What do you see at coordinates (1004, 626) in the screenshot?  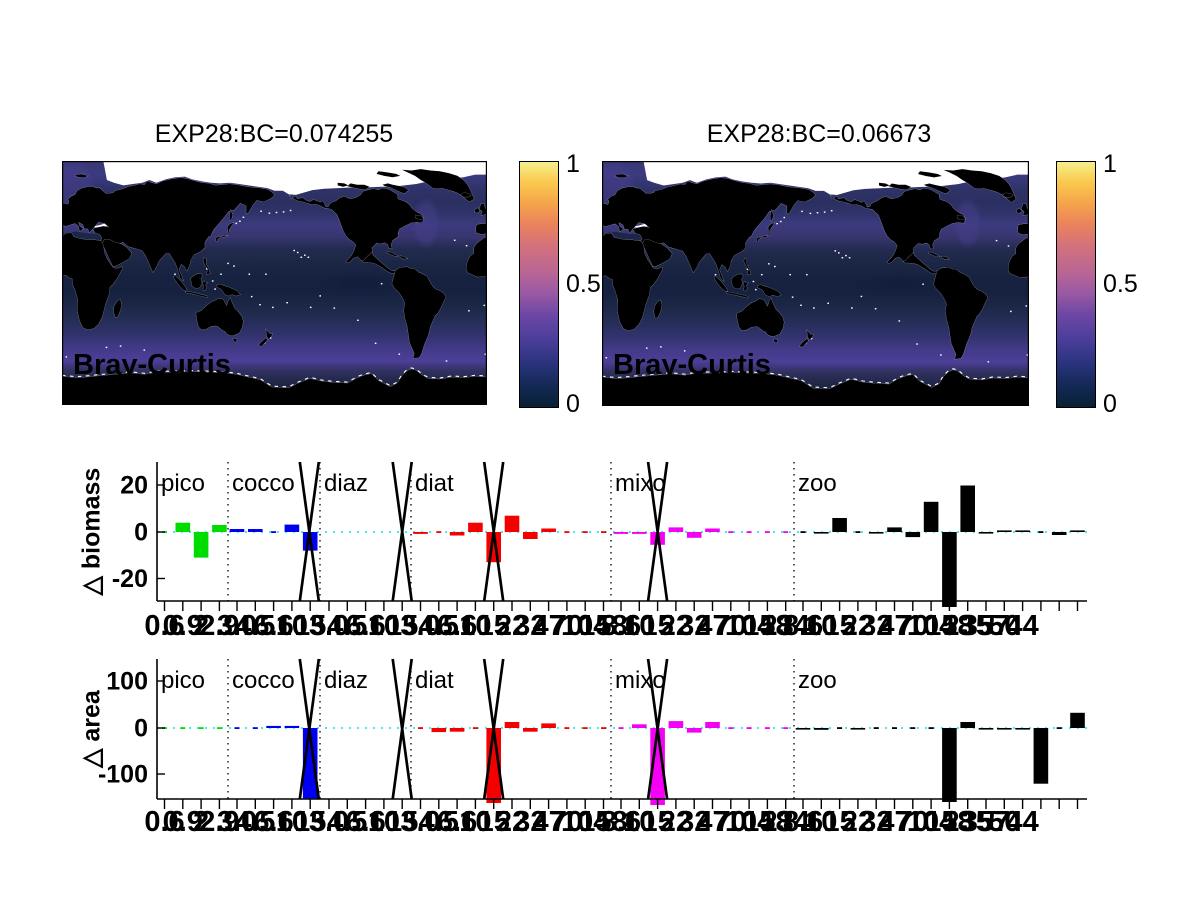 I see `svg-text: 50` at bounding box center [1004, 626].